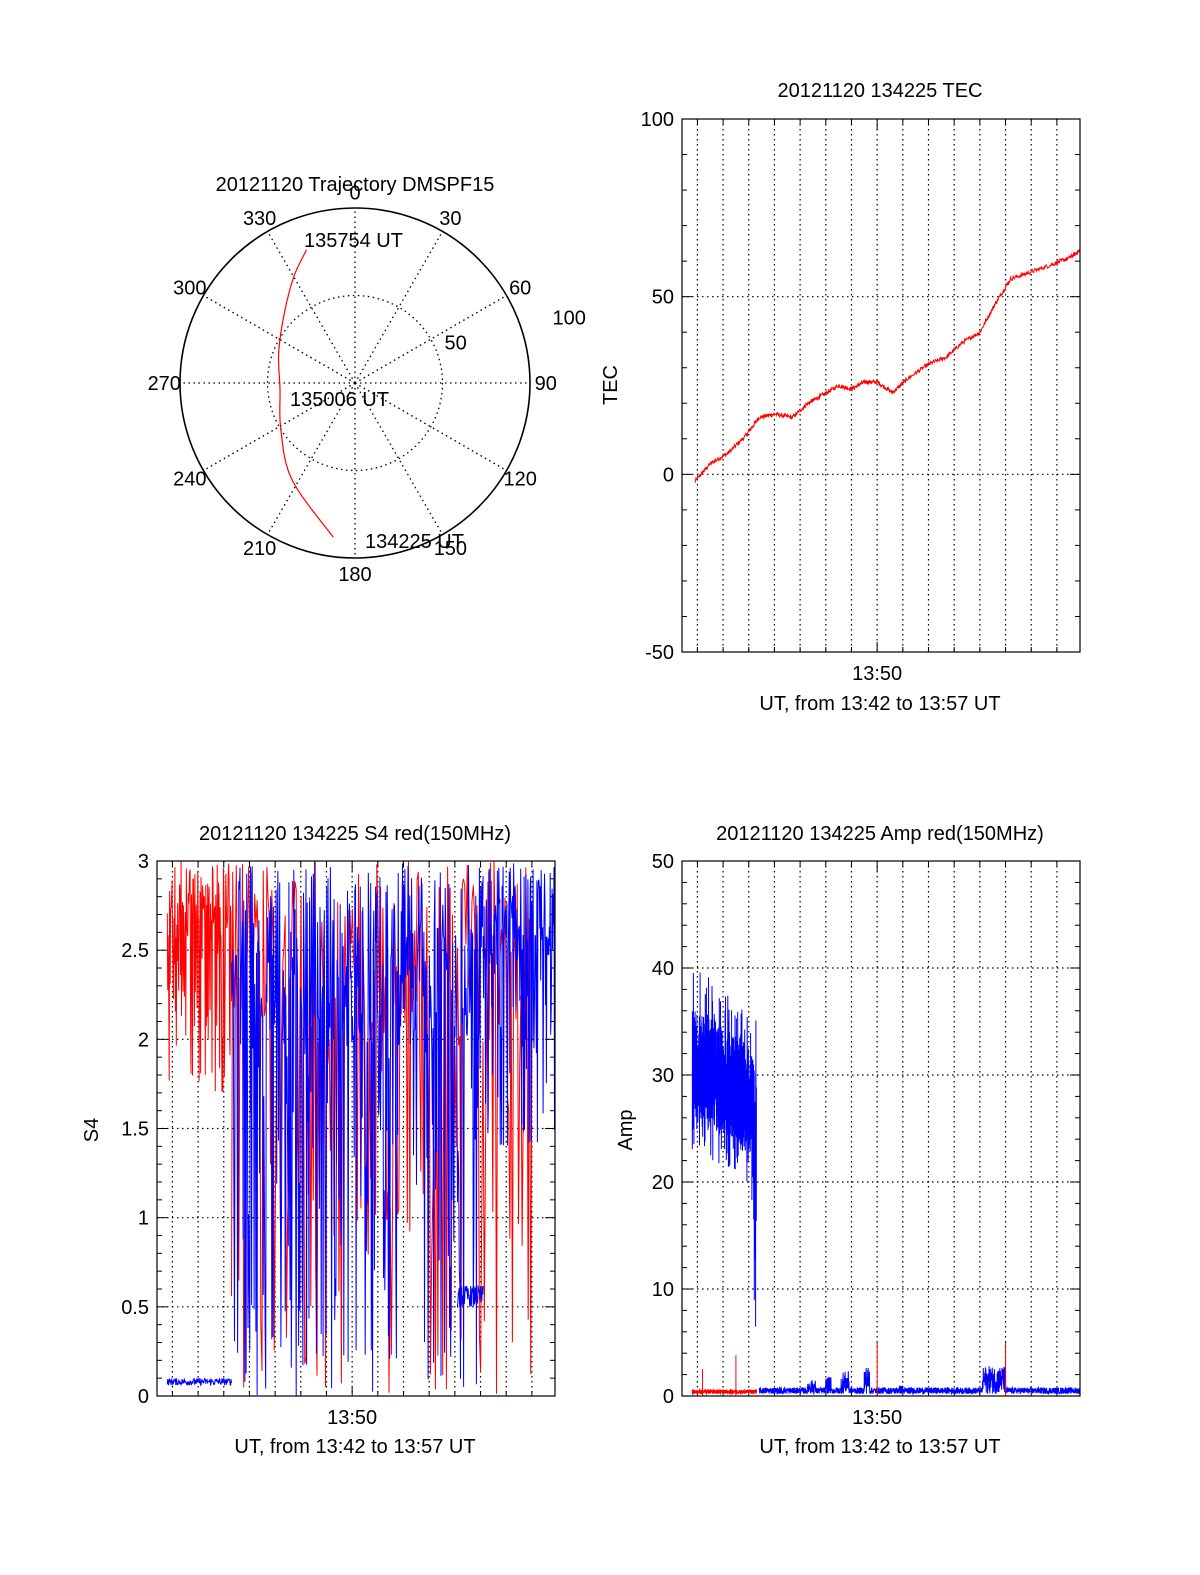 The width and height of the screenshot is (1200, 1575). What do you see at coordinates (135, 1130) in the screenshot?
I see `y-tick-label: 1.5` at bounding box center [135, 1130].